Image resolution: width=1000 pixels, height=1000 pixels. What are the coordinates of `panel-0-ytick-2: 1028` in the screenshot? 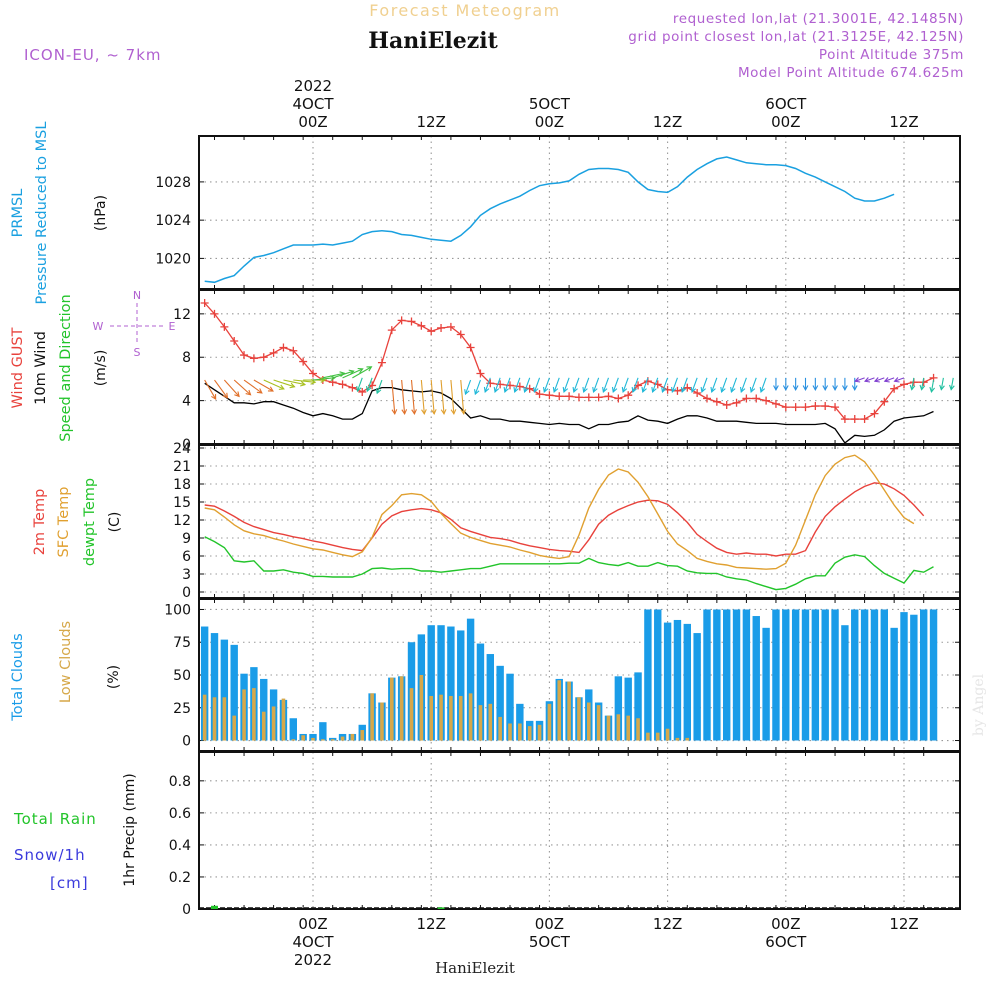 It's located at (173, 183).